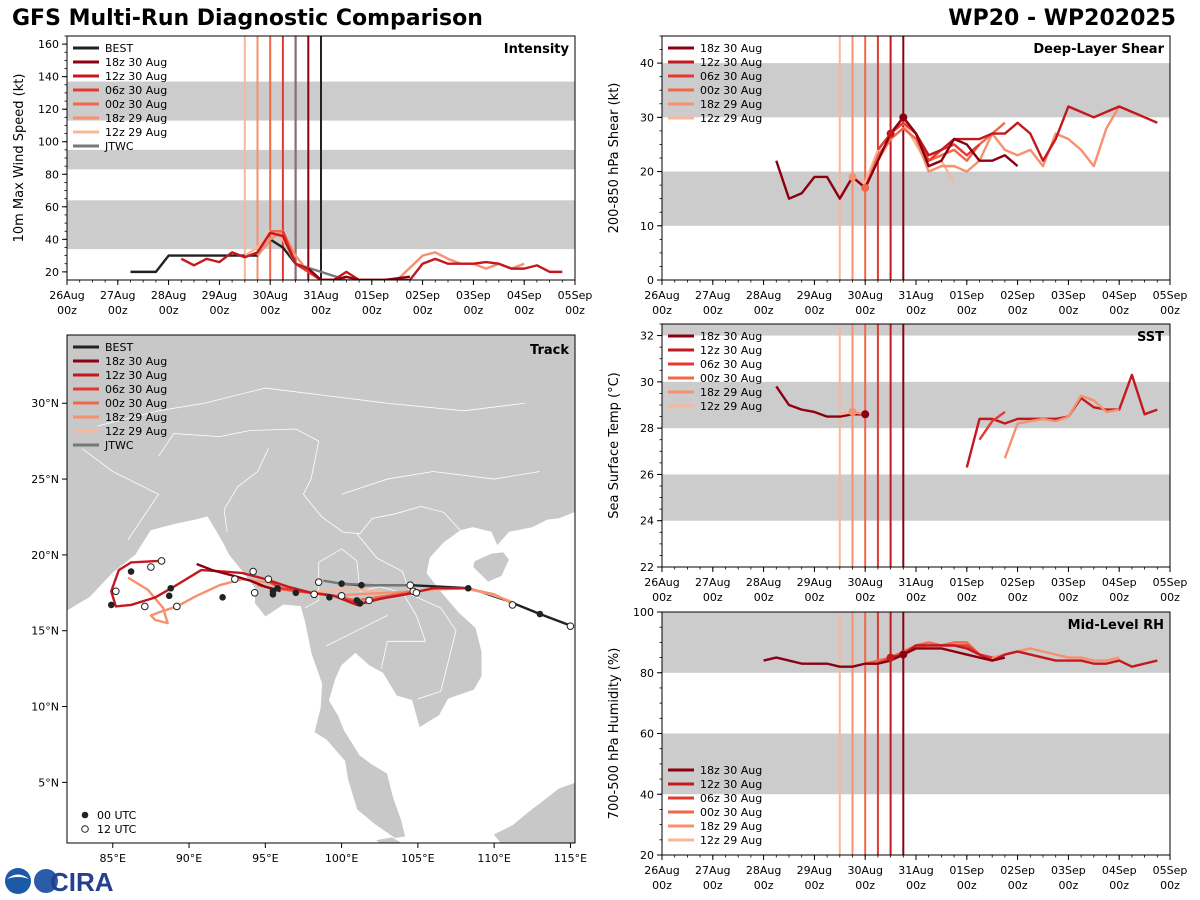 The width and height of the screenshot is (1200, 900). What do you see at coordinates (389, 839) in the screenshot?
I see `land-sumatra-tip` at bounding box center [389, 839].